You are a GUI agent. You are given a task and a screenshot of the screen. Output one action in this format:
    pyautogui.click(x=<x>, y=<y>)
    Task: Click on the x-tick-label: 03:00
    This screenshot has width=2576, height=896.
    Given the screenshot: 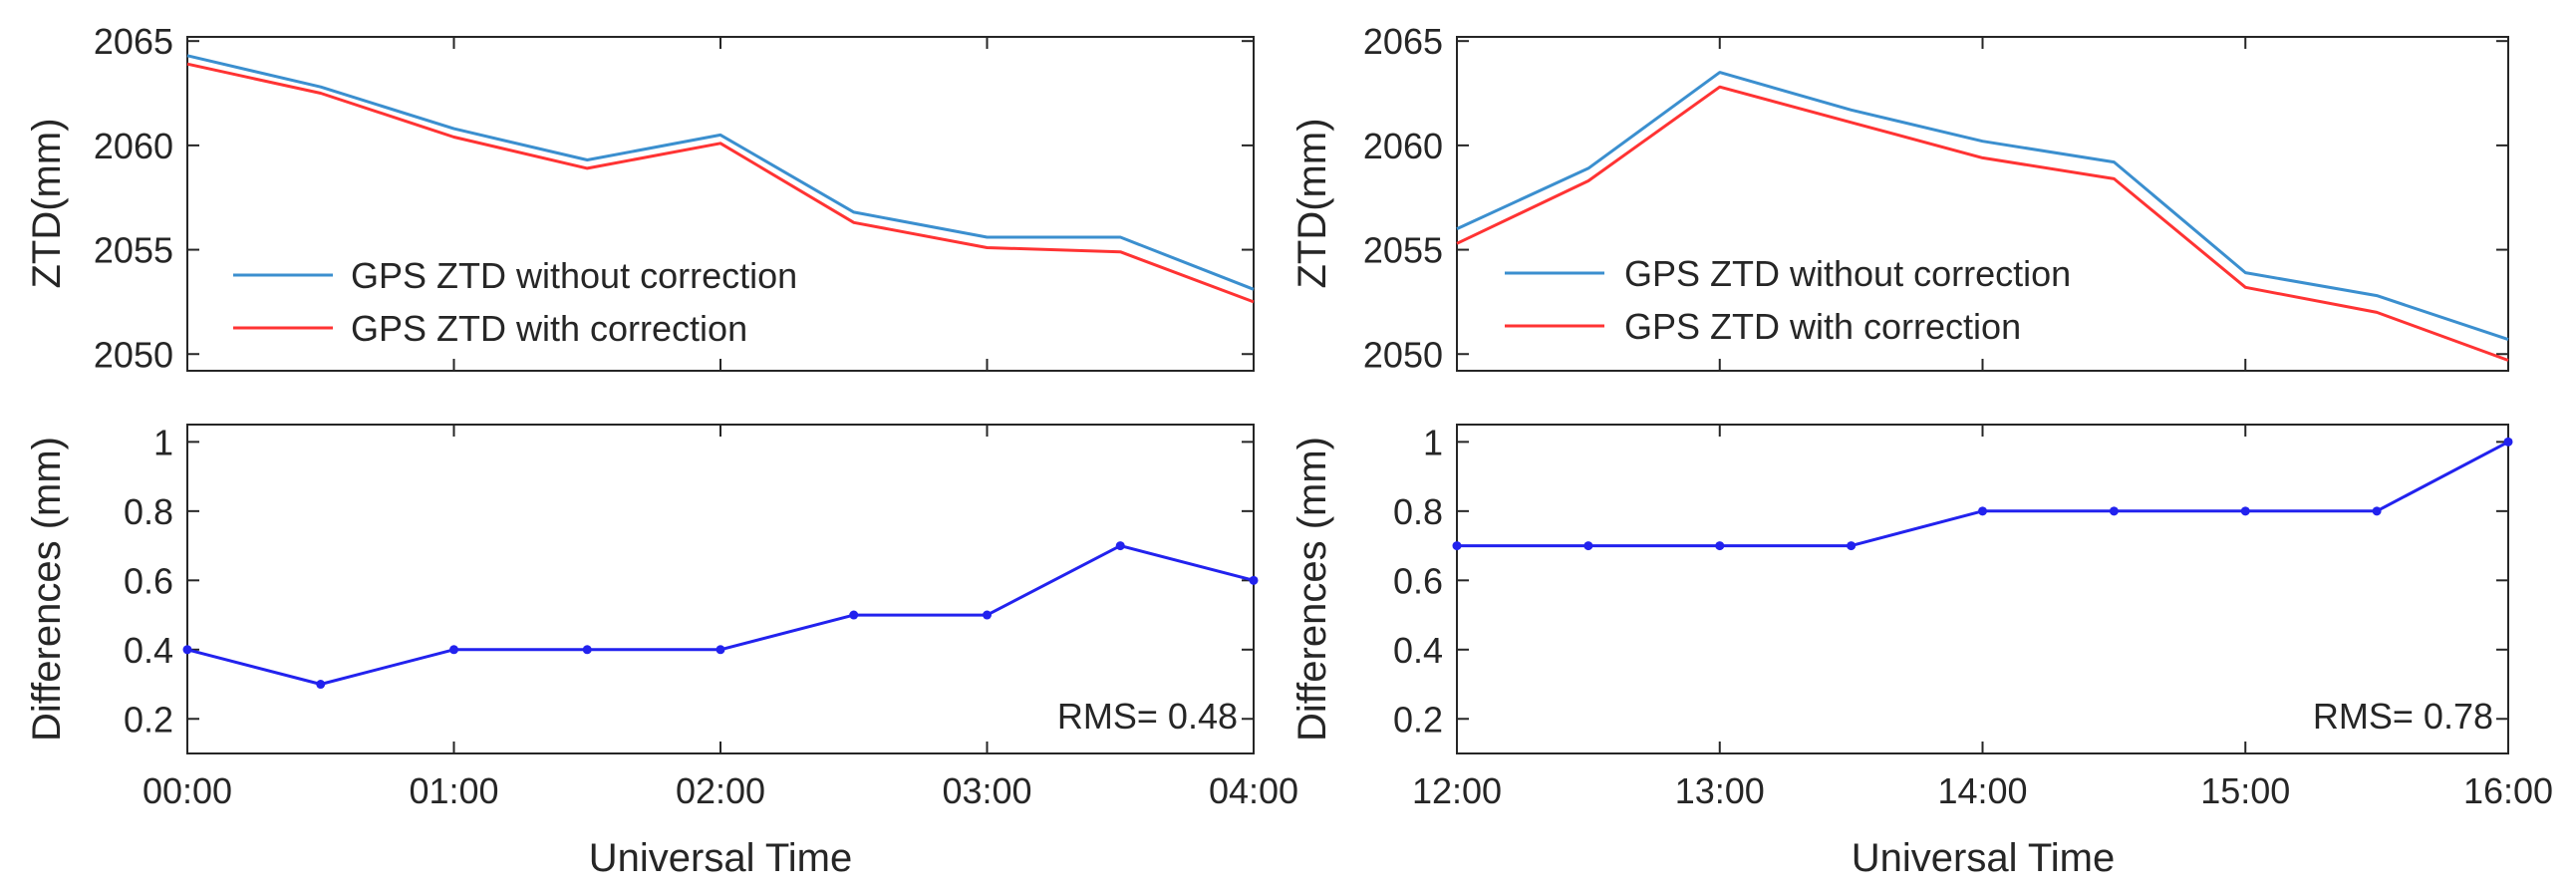 What is the action you would take?
    pyautogui.click(x=986, y=790)
    